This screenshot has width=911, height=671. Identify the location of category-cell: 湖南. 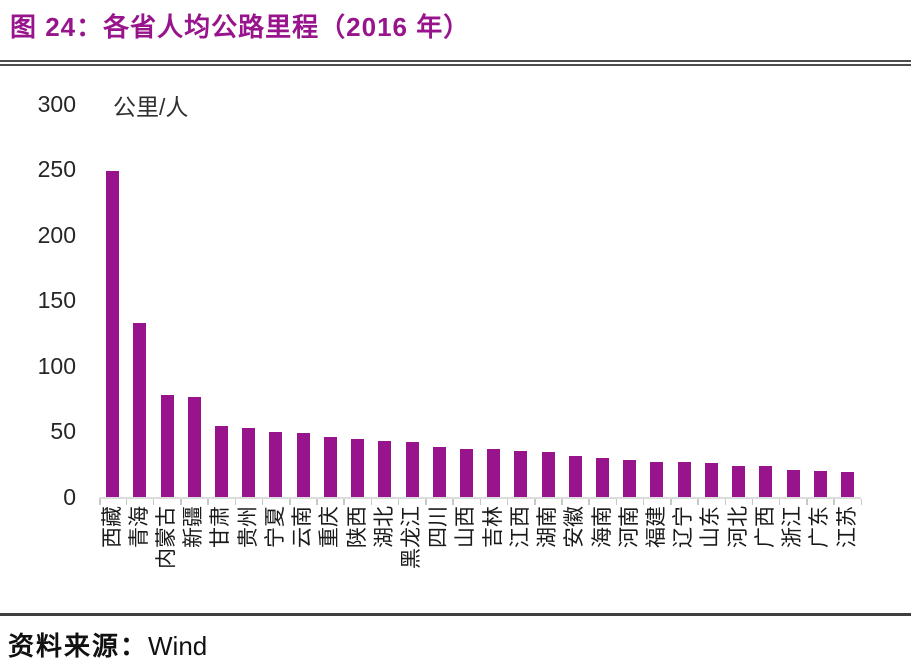
(549, 326).